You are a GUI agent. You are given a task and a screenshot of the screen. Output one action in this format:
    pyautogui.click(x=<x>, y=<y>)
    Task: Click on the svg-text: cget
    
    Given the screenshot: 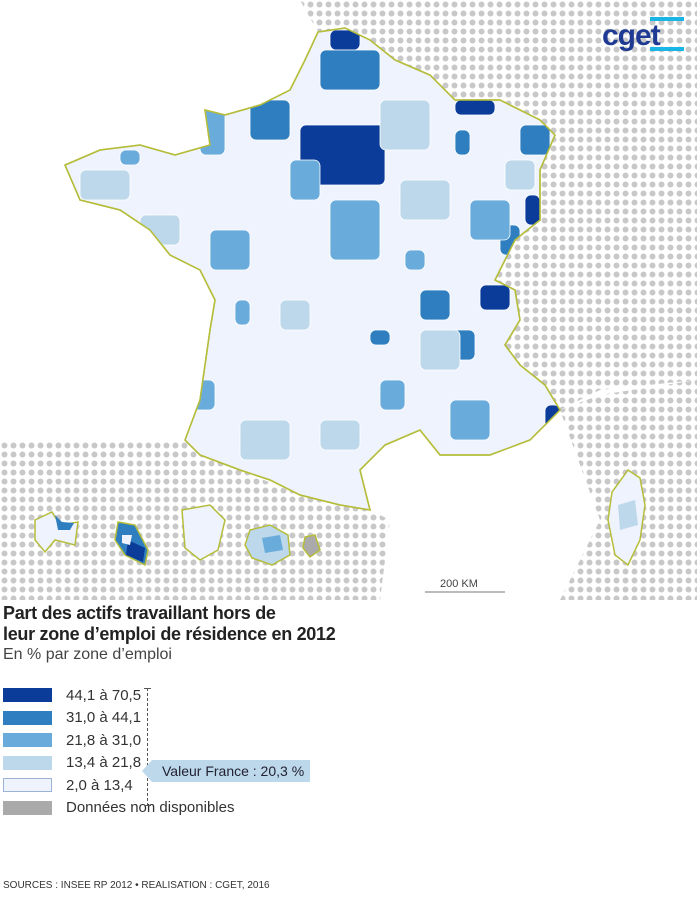 What is the action you would take?
    pyautogui.click(x=631, y=35)
    